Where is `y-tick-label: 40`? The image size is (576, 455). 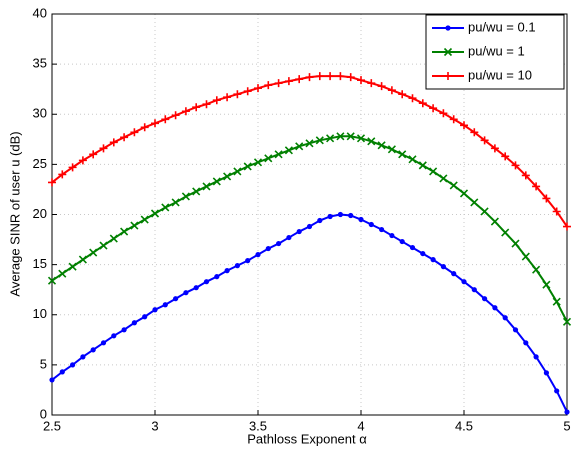 y-tick-label: 40 is located at coordinates (40, 12).